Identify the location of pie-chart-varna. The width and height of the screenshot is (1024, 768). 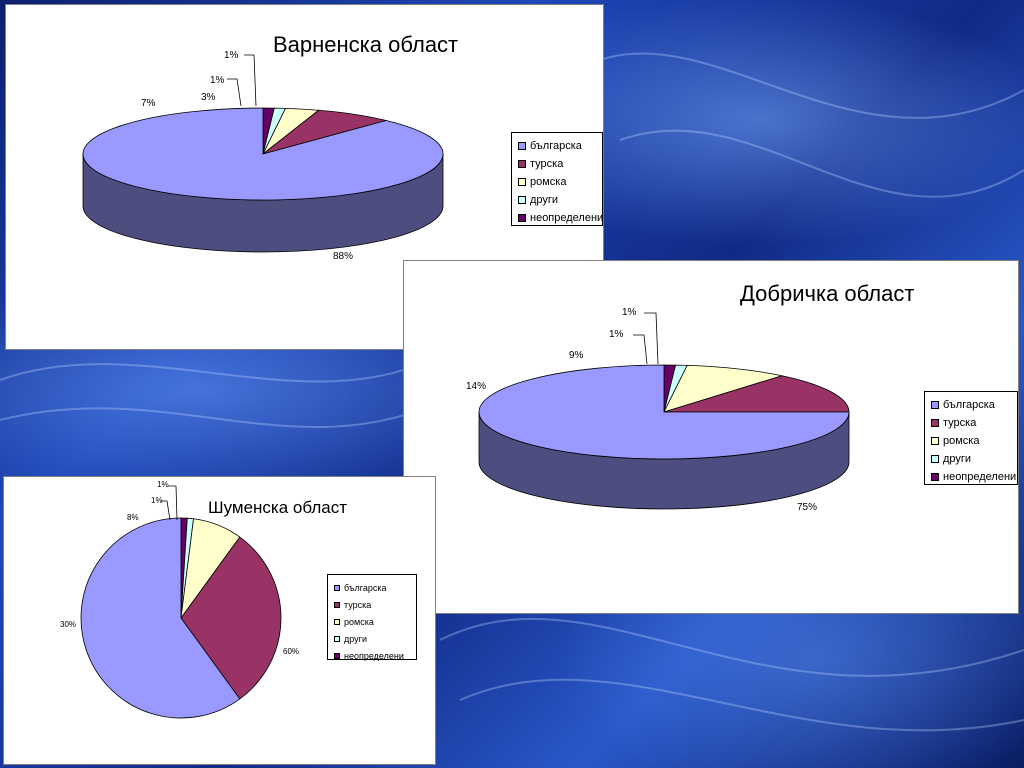
(263, 153).